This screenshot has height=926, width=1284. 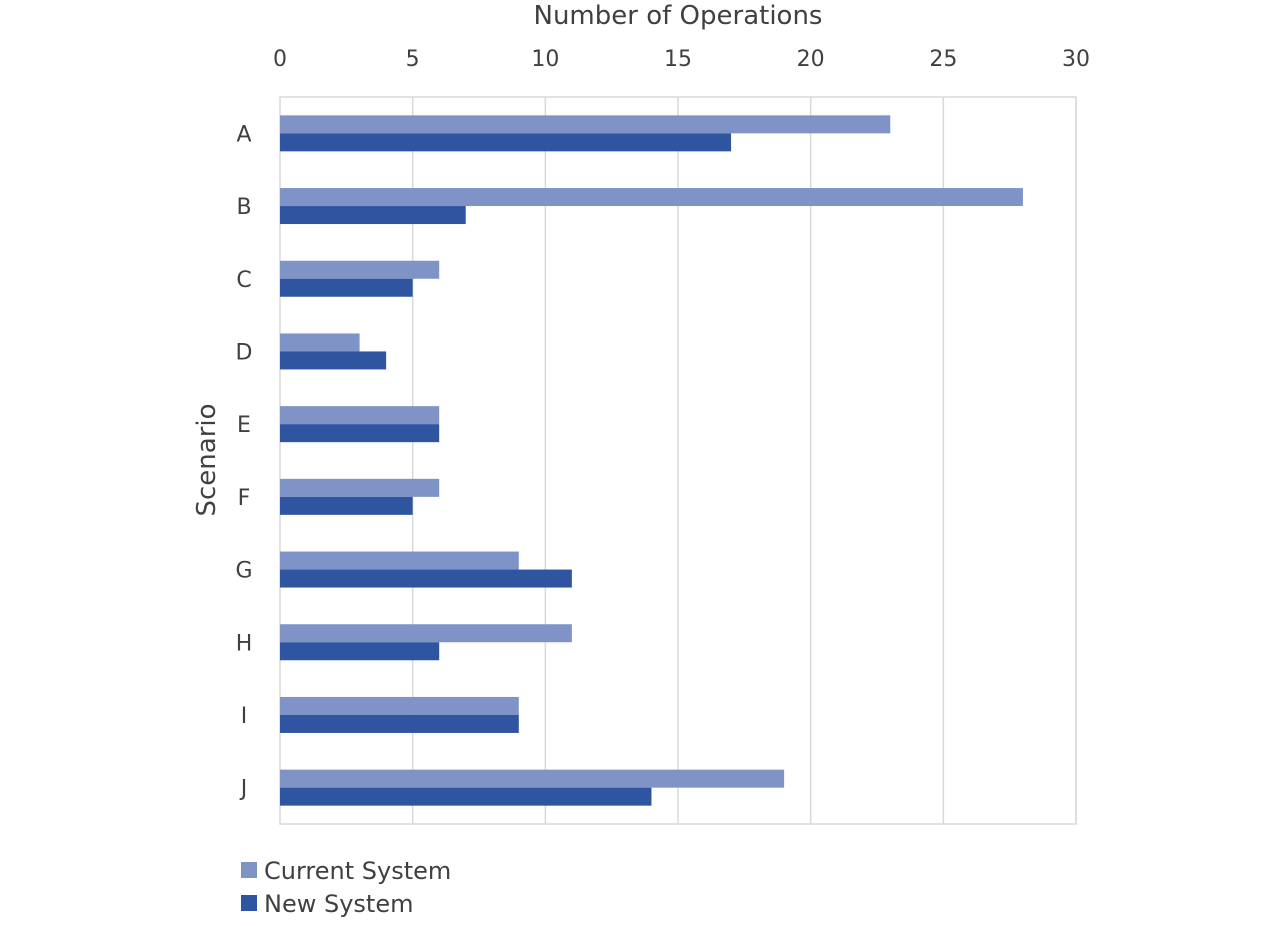 What do you see at coordinates (678, 16) in the screenshot?
I see `x-axis-title: Number of Operations` at bounding box center [678, 16].